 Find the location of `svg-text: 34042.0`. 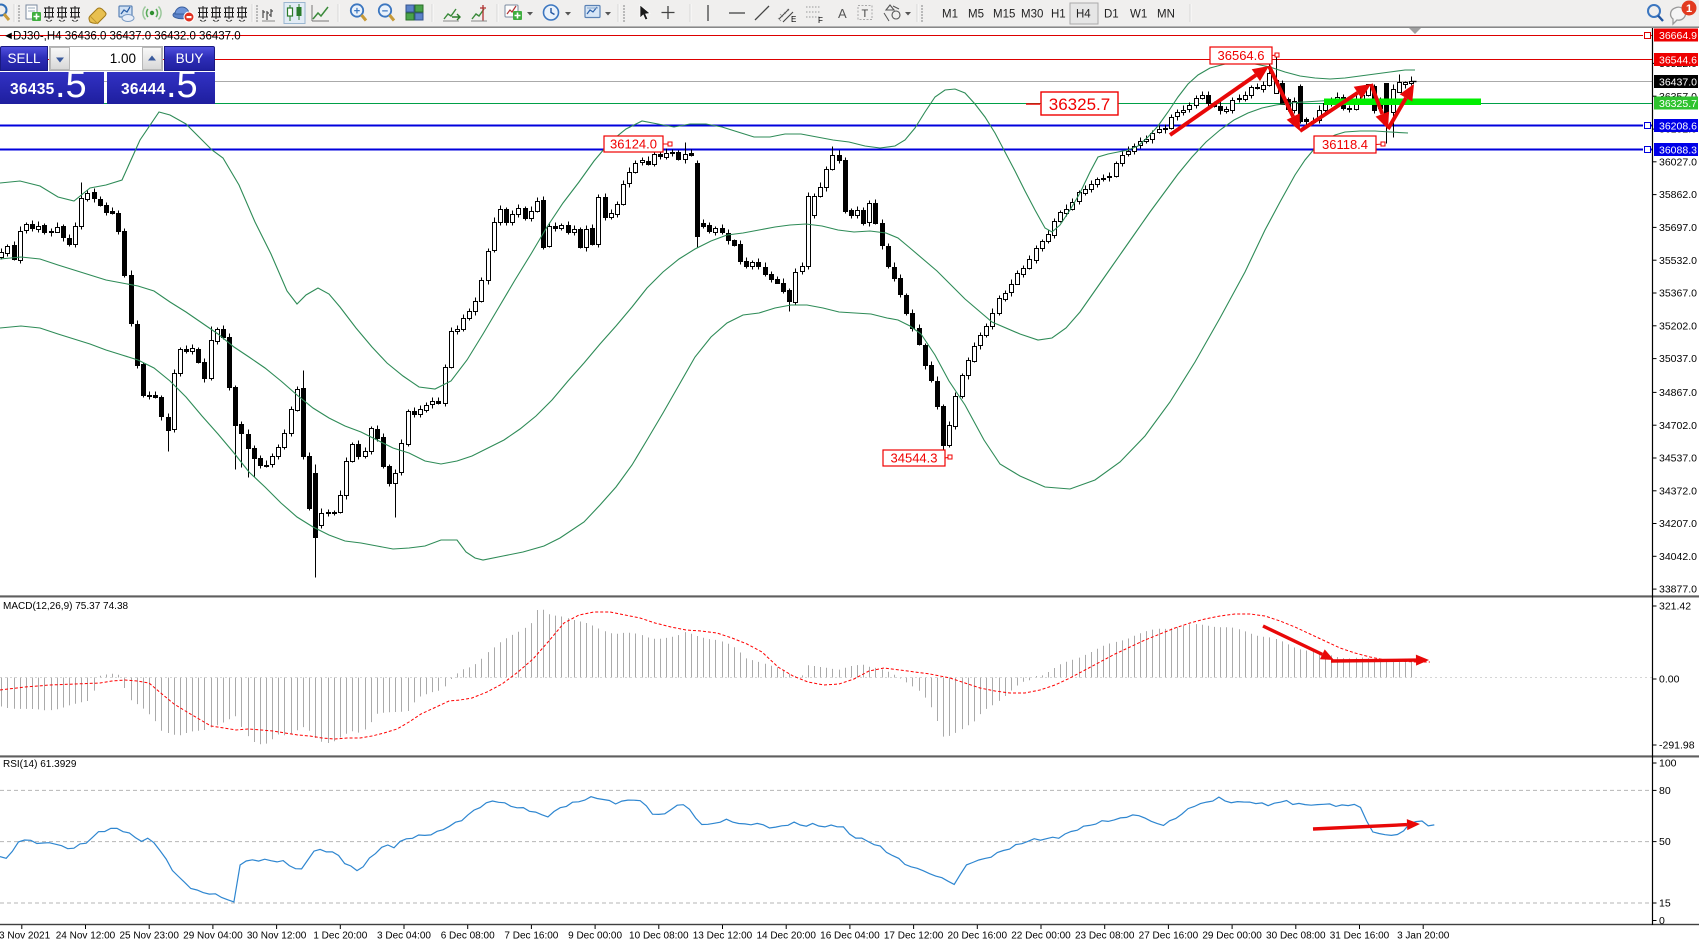

svg-text: 34042.0 is located at coordinates (1678, 557).